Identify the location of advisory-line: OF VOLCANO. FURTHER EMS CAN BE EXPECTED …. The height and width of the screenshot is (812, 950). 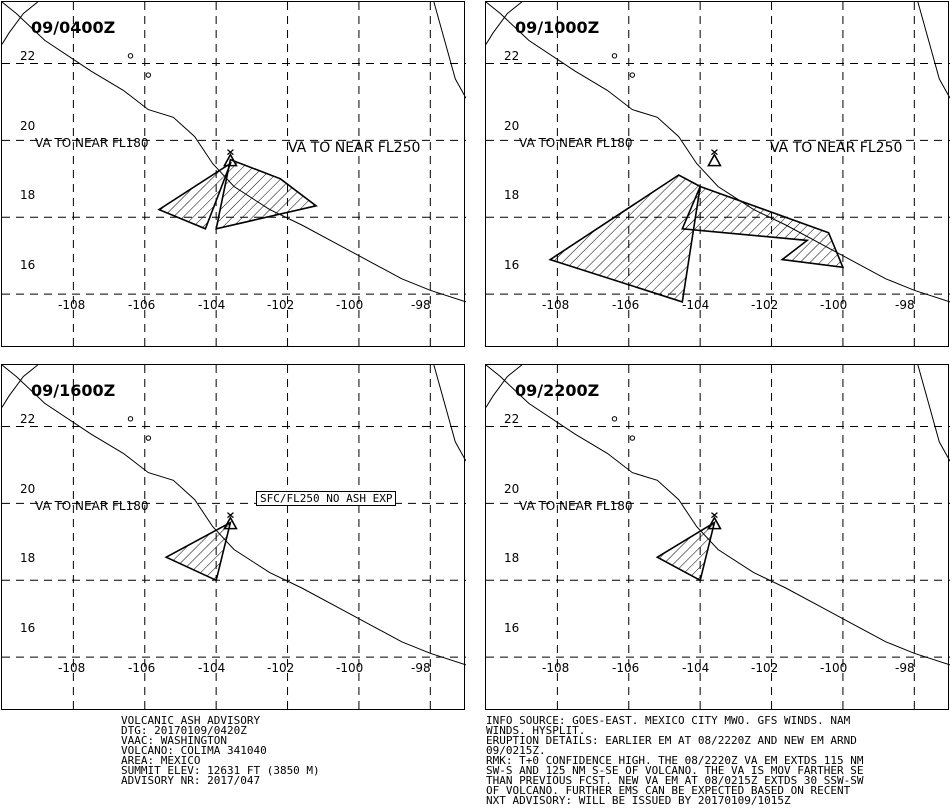
(668, 790).